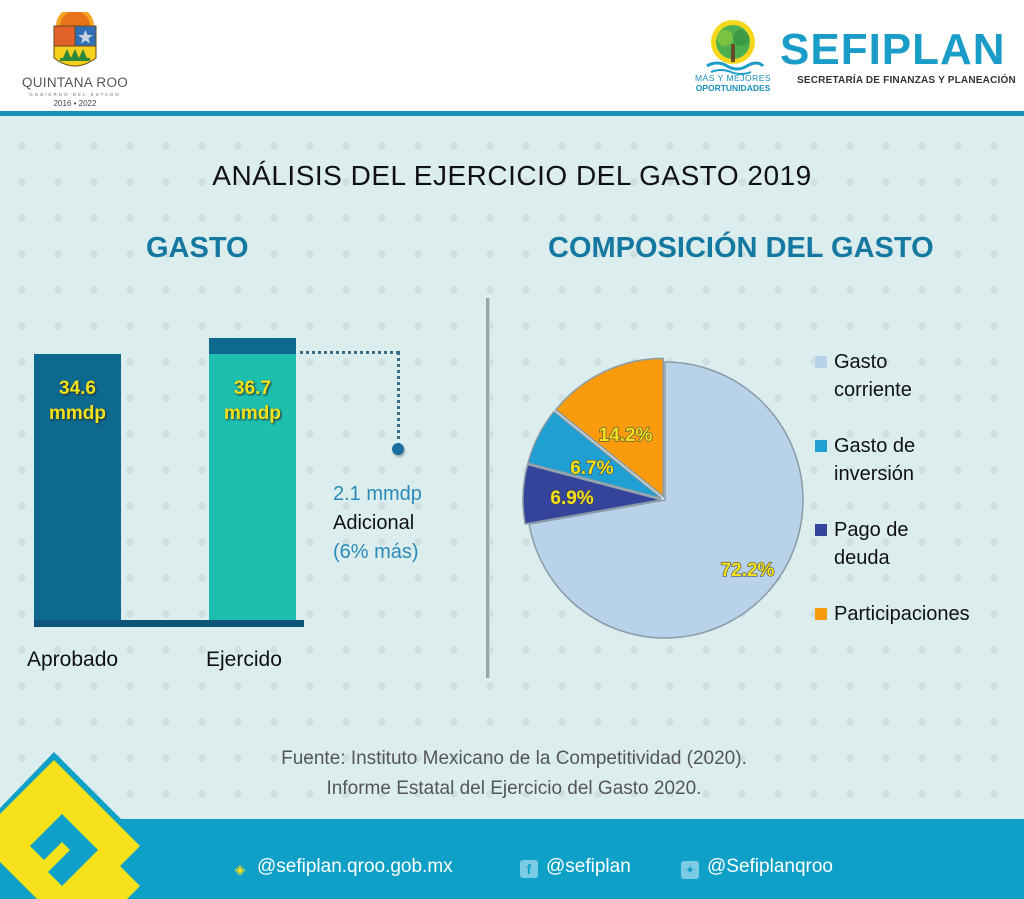  Describe the element at coordinates (77, 487) in the screenshot. I see `bar-aprobado` at that location.